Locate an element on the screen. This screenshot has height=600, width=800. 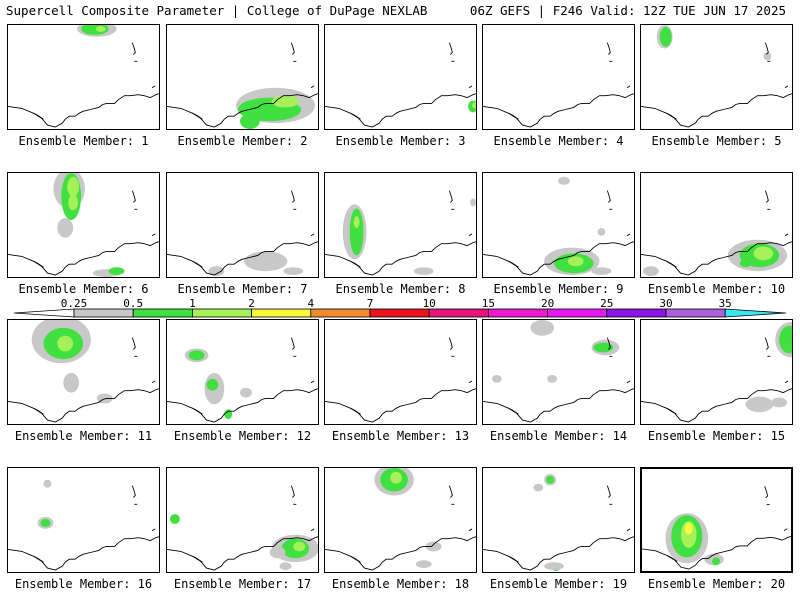
colorbar-tick-label: 25 is located at coordinates (607, 303).